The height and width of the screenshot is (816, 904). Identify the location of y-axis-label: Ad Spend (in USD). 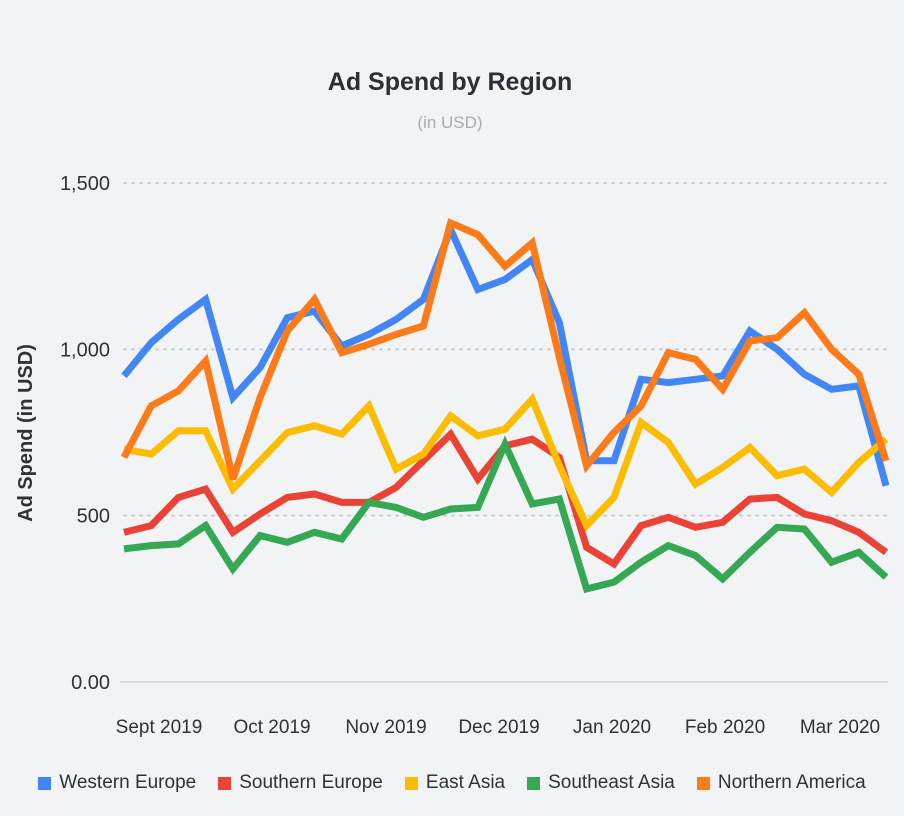
(26, 433).